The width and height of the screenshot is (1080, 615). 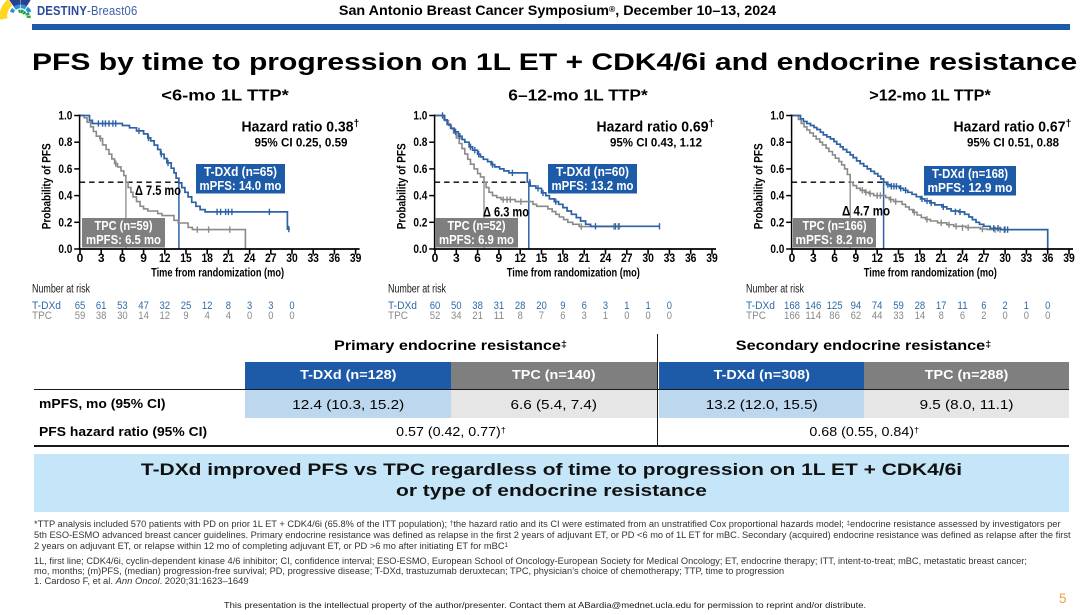 I want to click on svg-text: 52, so click(x=435, y=316).